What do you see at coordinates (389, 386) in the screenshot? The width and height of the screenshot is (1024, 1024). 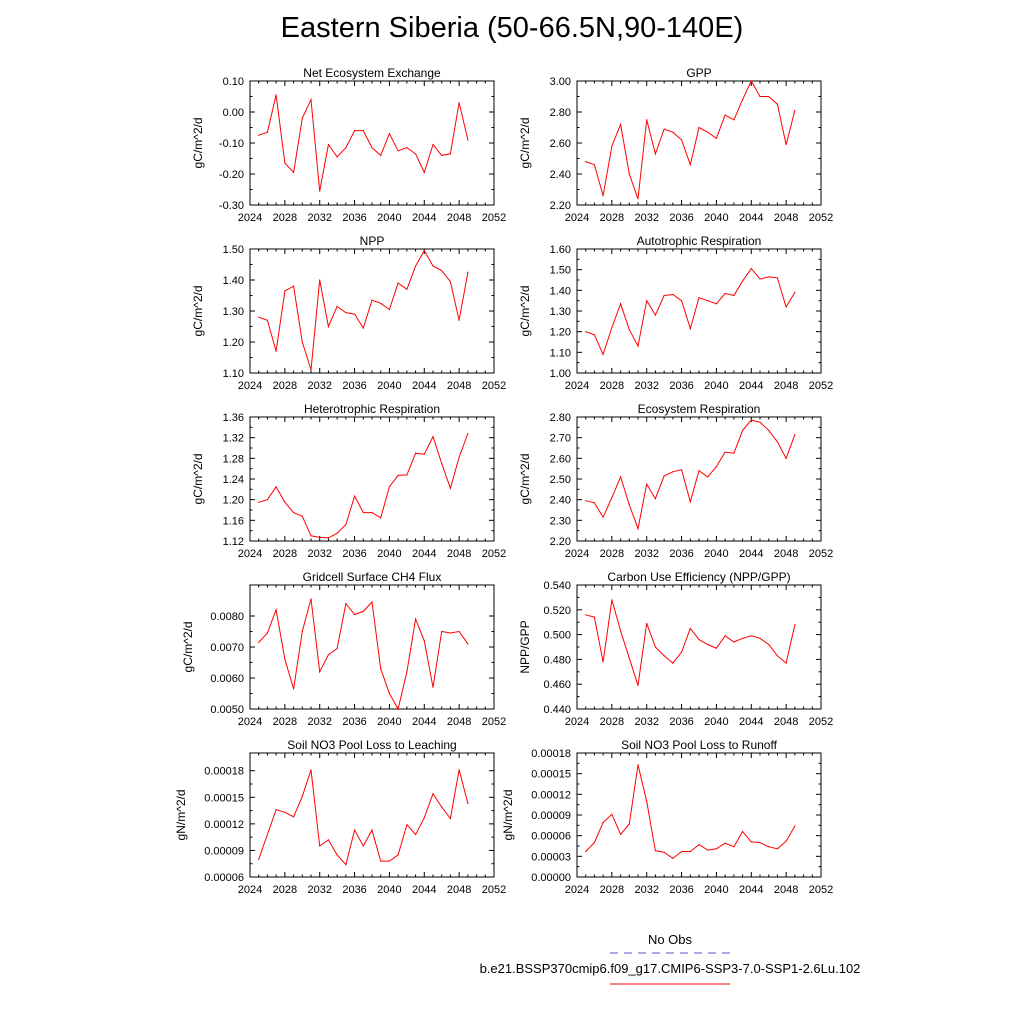 I see `x-tick-label: 2040` at bounding box center [389, 386].